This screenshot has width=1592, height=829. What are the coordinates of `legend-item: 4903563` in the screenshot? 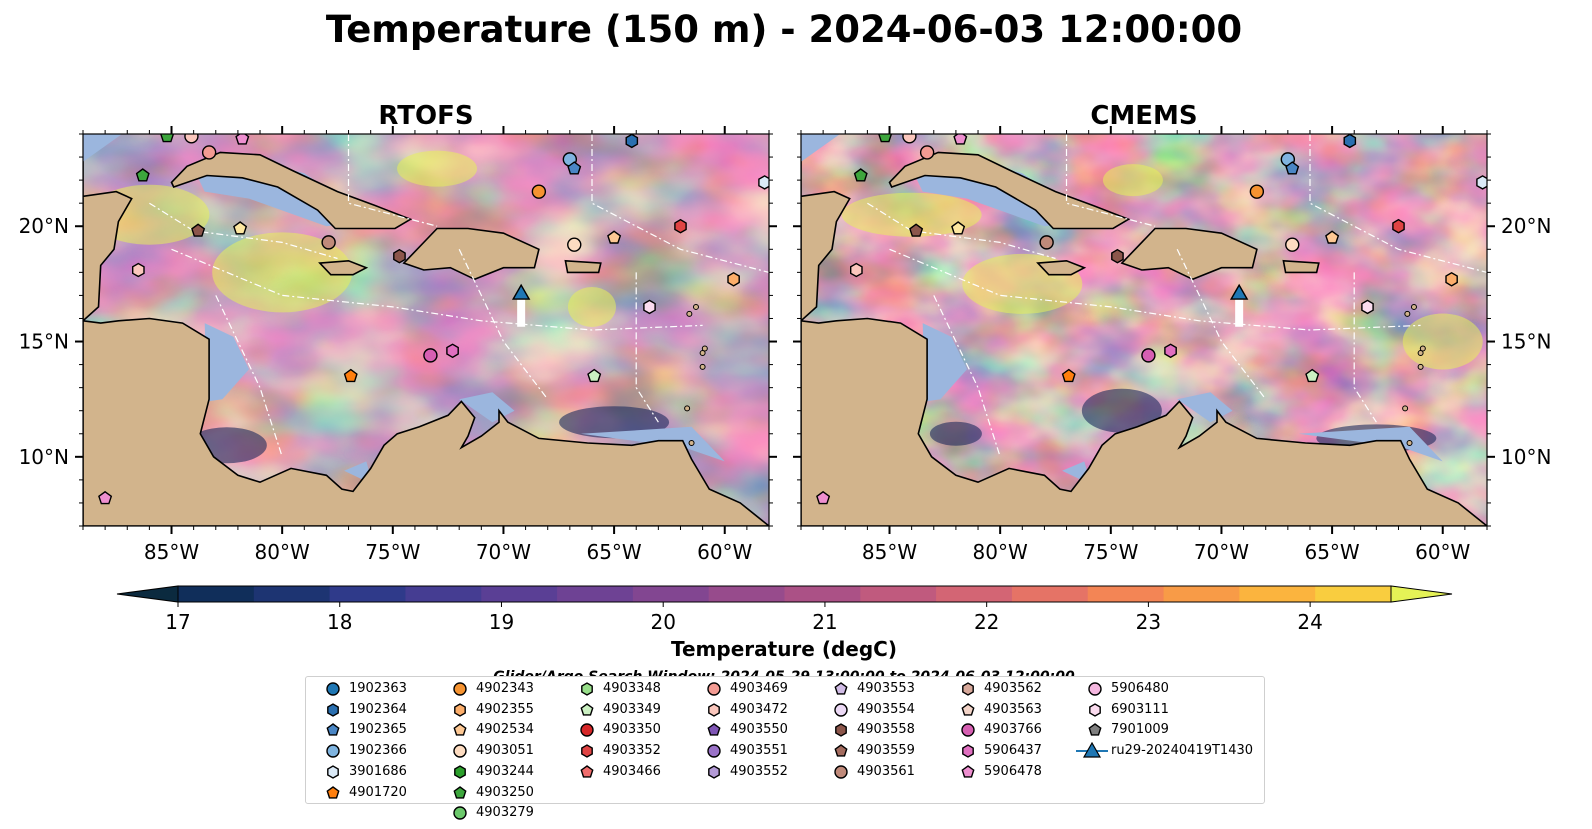 It's located at (1001, 709).